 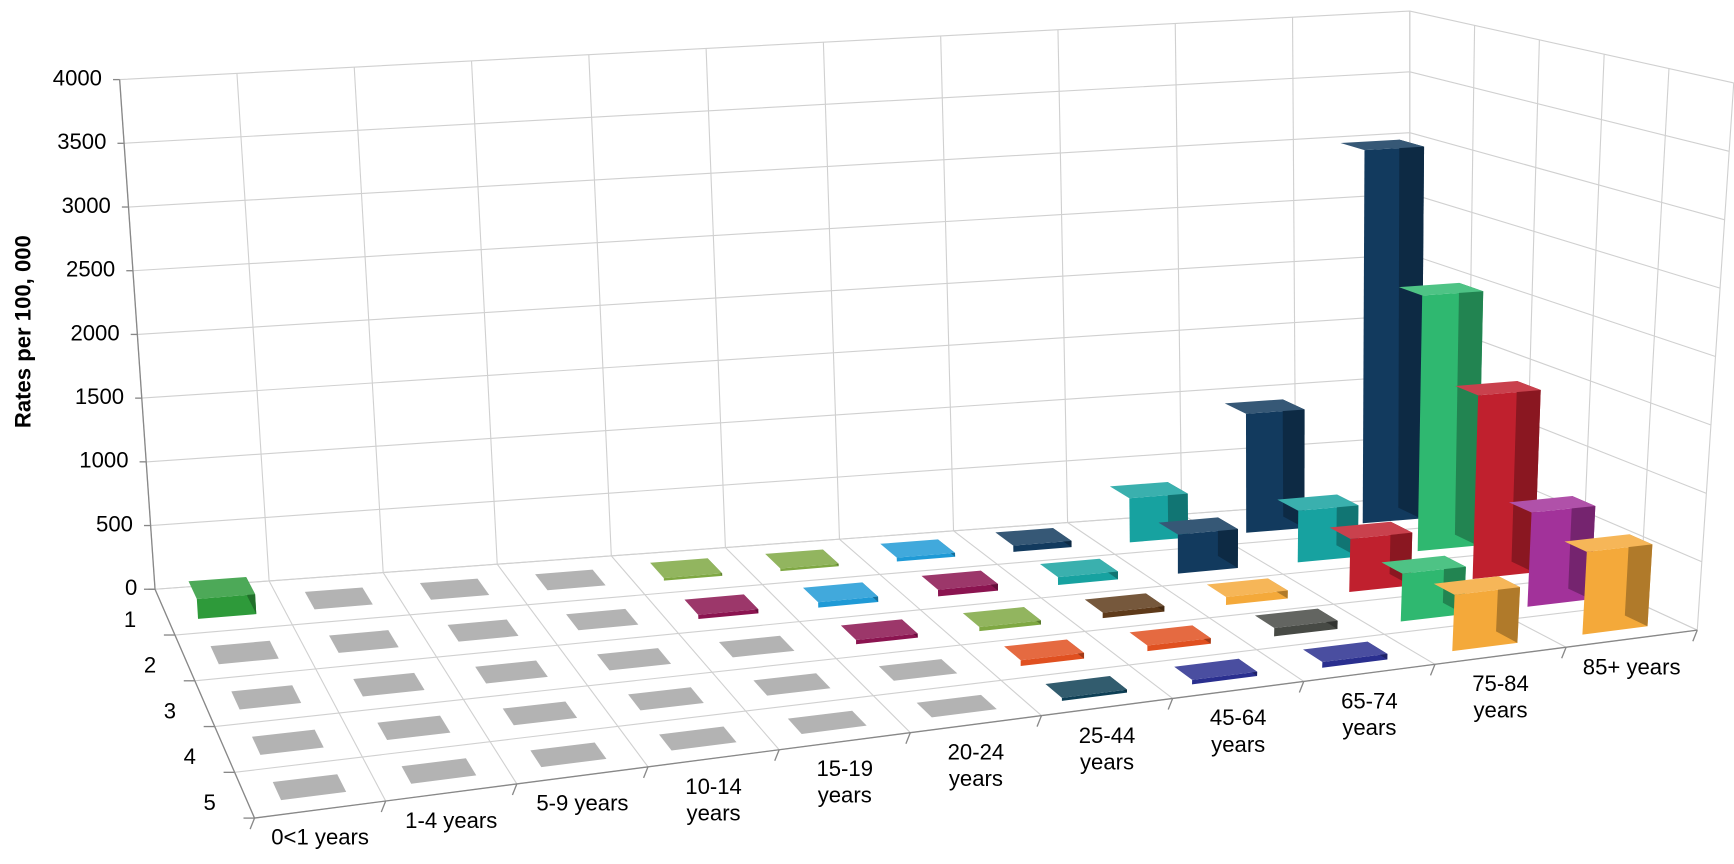 I want to click on x-tick-label: 85+ years, so click(x=1631, y=667).